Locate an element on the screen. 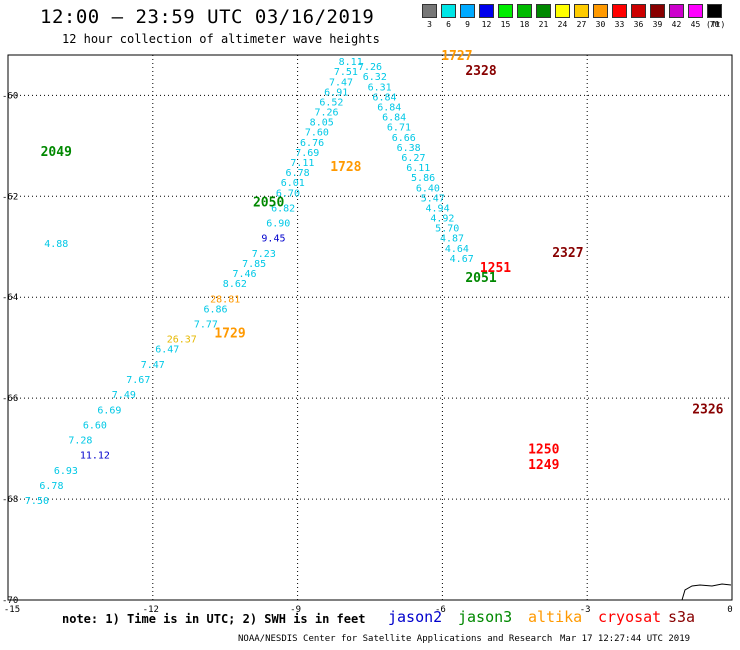 The image size is (740, 650). satellite-name: s3a is located at coordinates (682, 617).